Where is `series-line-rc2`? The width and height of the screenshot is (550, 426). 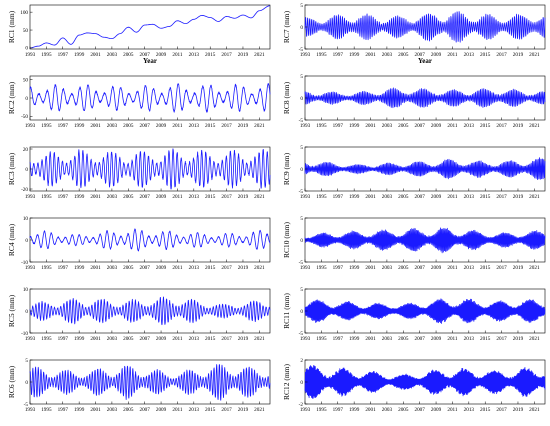 series-line-rc2 is located at coordinates (150, 98).